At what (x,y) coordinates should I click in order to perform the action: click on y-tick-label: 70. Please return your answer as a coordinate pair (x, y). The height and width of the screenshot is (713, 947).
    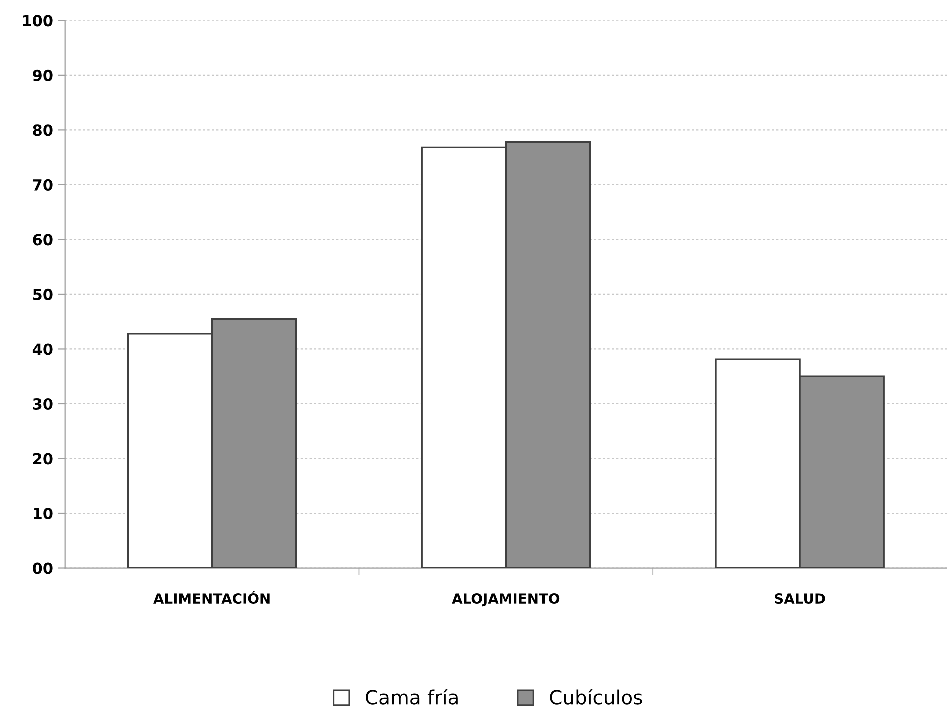
    Looking at the image, I should click on (43, 185).